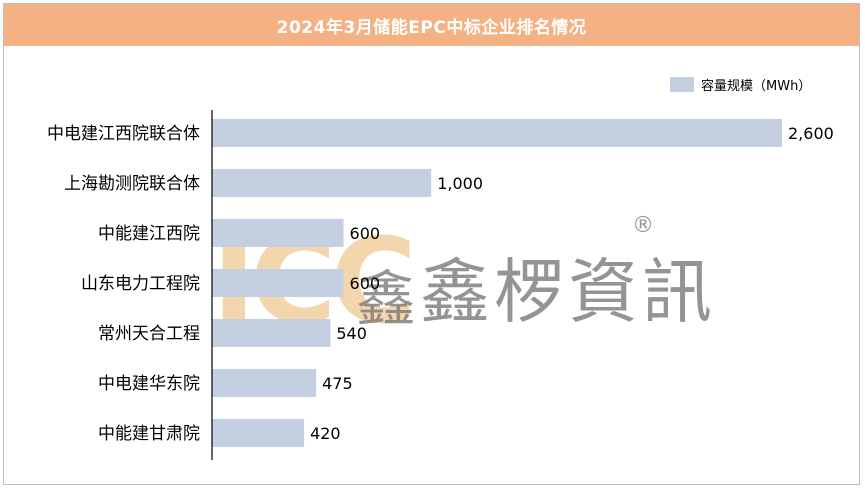  What do you see at coordinates (756, 86) in the screenshot?
I see `legend-label: 容量规模（MWh）` at bounding box center [756, 86].